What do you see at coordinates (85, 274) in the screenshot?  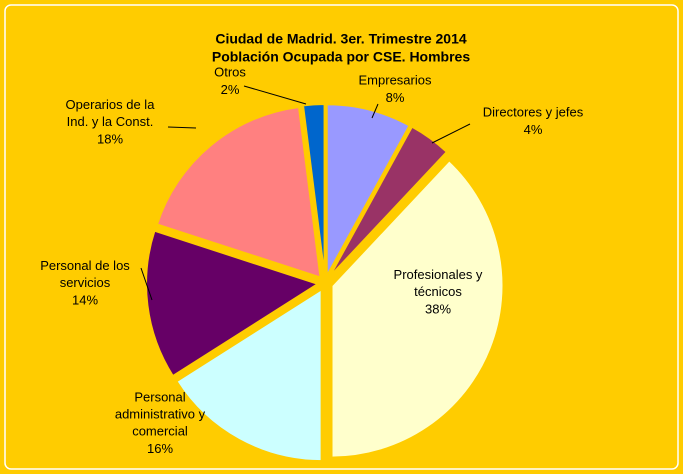 I see `slice-label: Personal de los servicios` at bounding box center [85, 274].